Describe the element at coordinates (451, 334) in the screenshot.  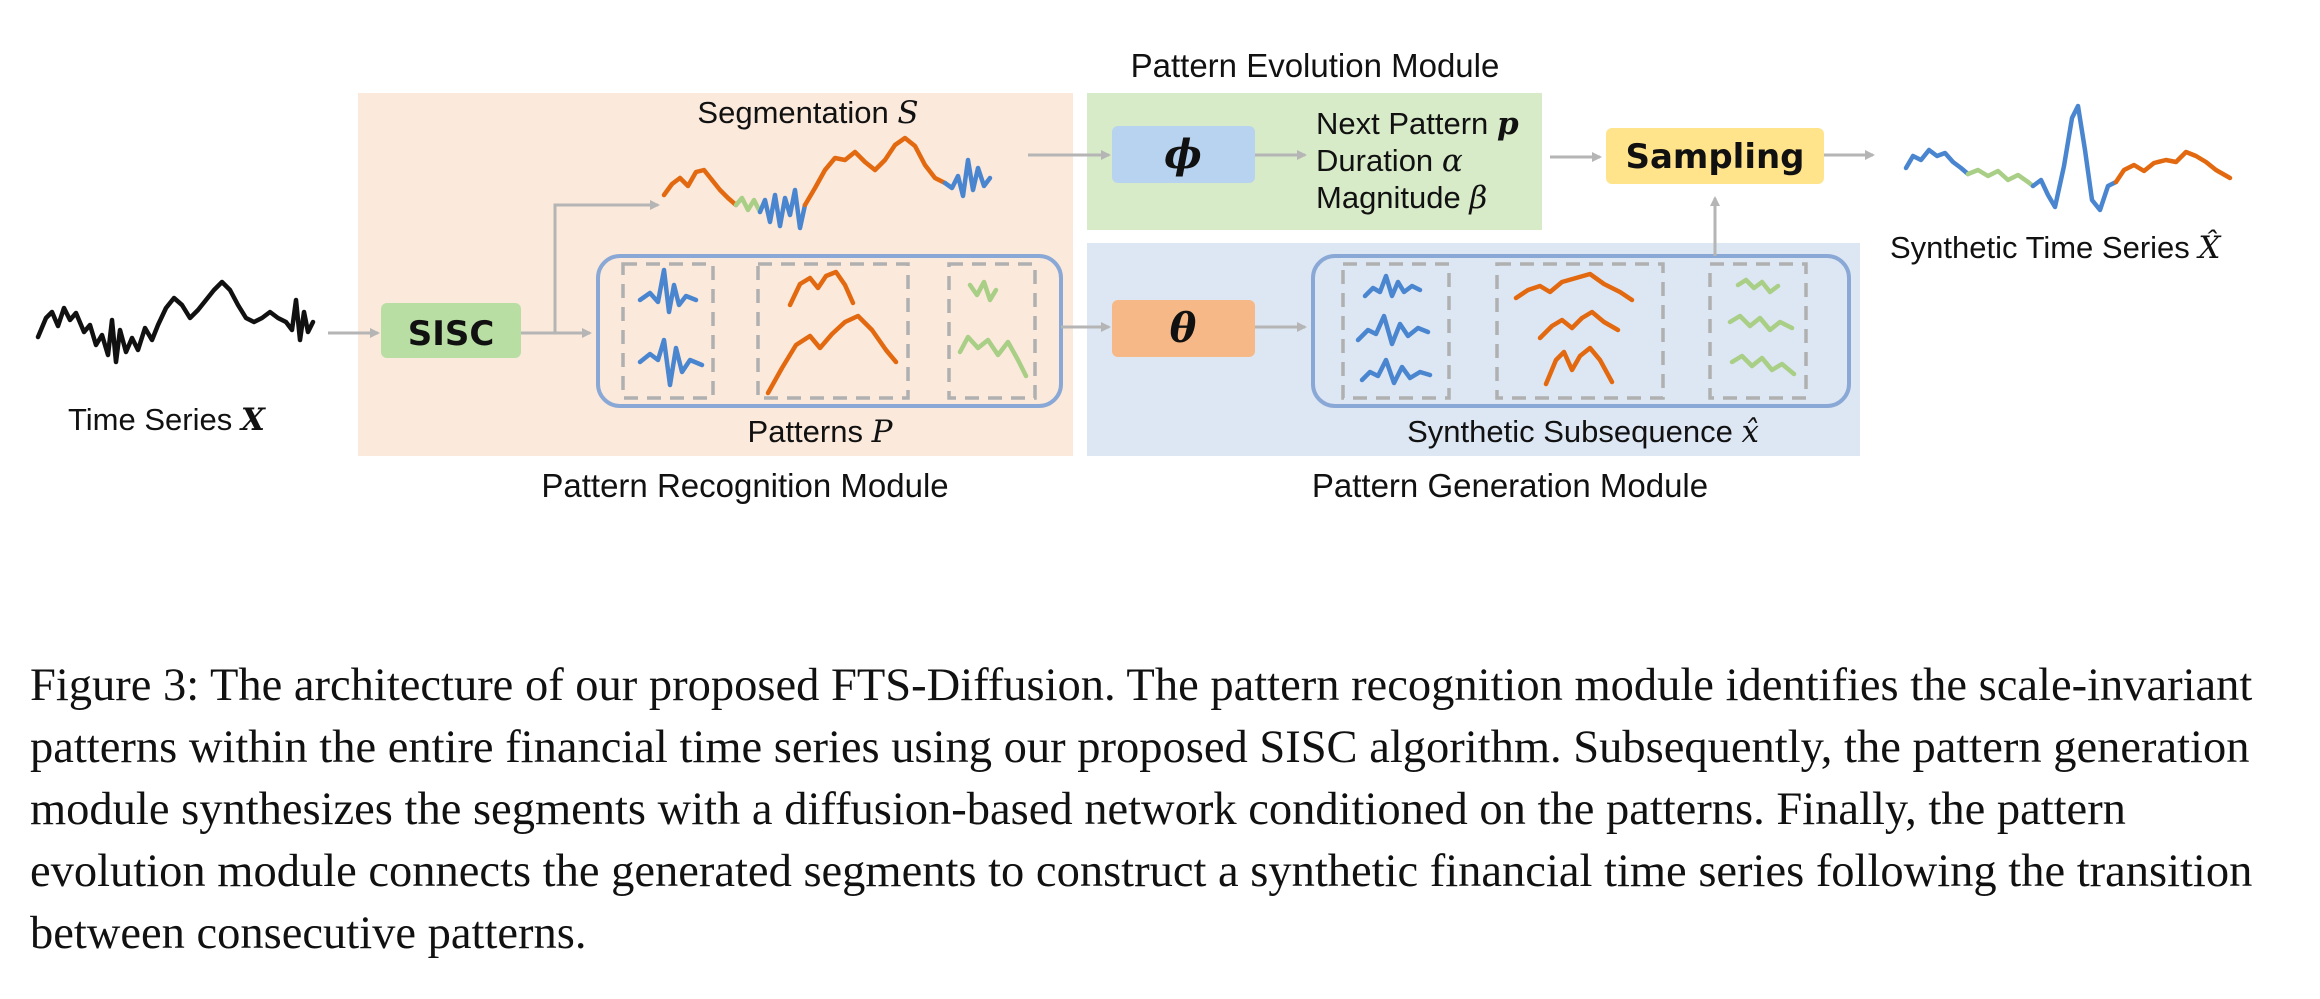
I see `sisc-label: SISC` at that location.